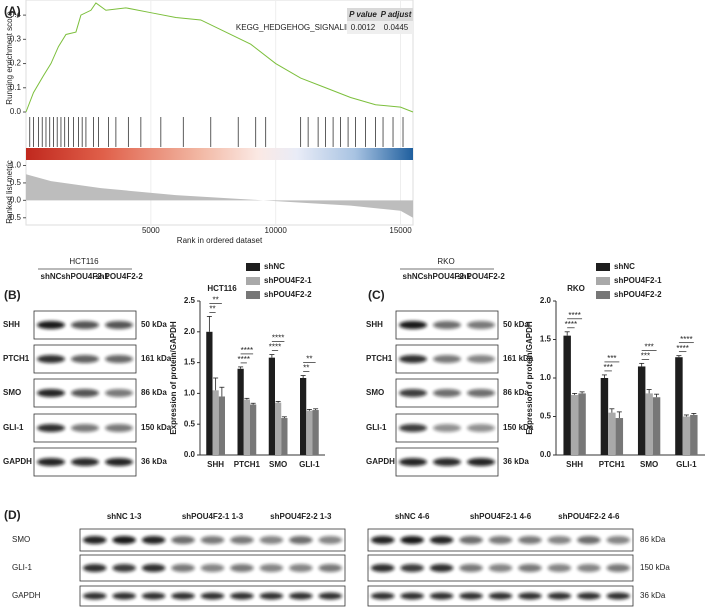 The width and height of the screenshot is (709, 610). What do you see at coordinates (396, 27) in the screenshot?
I see `stats-value: 0.0445` at bounding box center [396, 27].